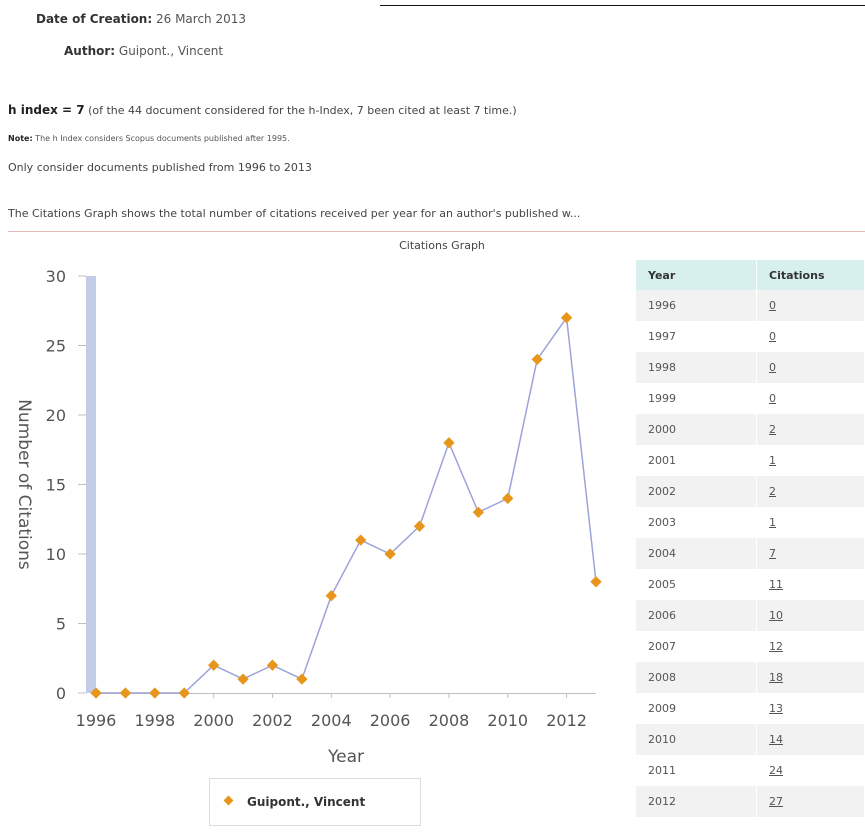  I want to click on y-tick-label: 15, so click(56, 485).